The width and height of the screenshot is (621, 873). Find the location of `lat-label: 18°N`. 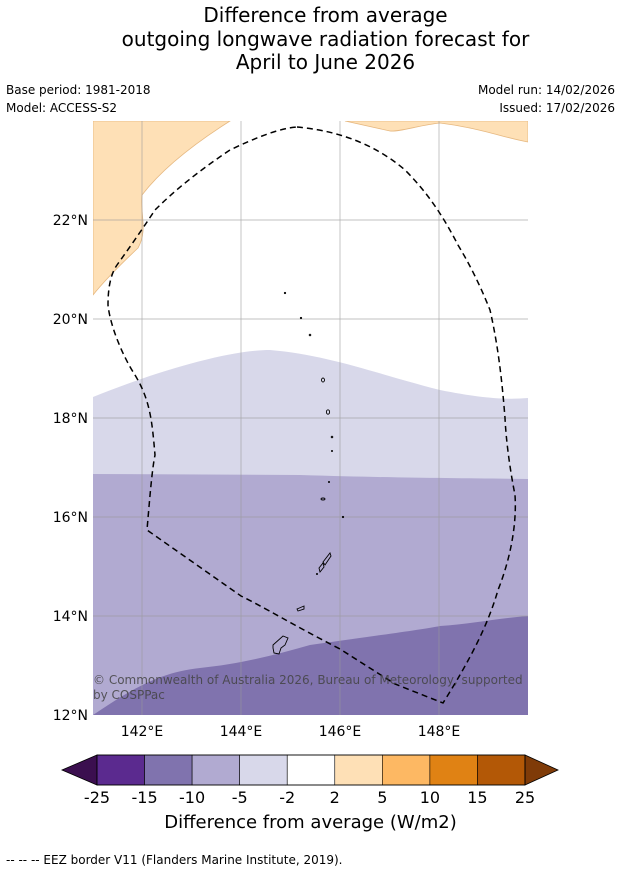

lat-label: 18°N is located at coordinates (70, 419).